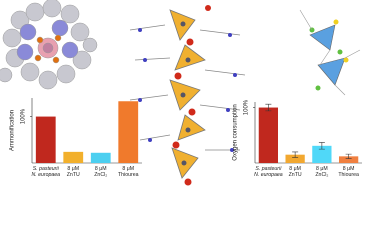  I want to click on y-axis-label: Oxygen consumption, so click(236, 132).